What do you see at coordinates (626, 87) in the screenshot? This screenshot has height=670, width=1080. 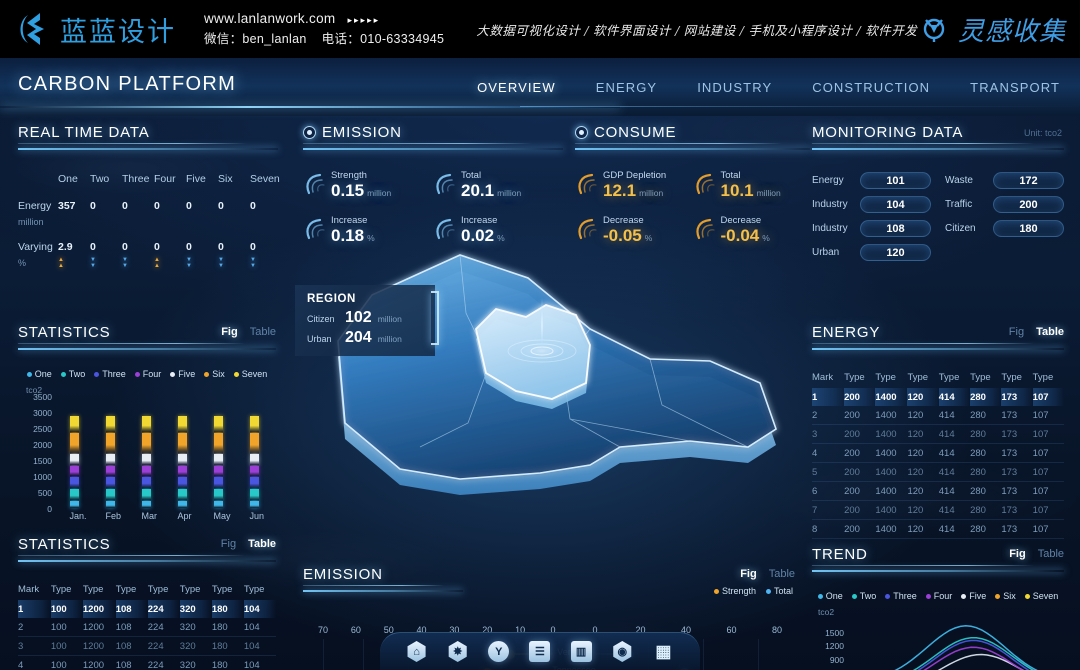 I see `nav-item-energy: ENERGY` at bounding box center [626, 87].